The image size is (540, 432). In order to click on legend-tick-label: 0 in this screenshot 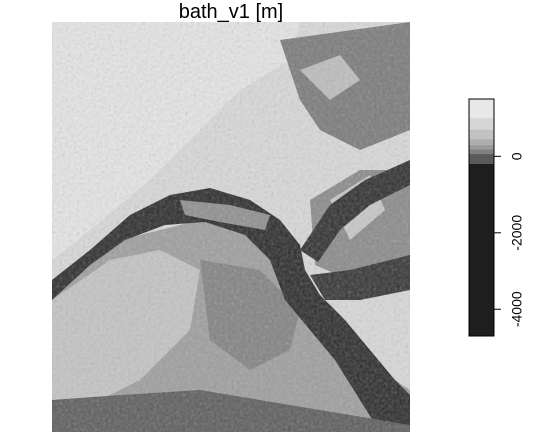, I will do `click(517, 156)`.